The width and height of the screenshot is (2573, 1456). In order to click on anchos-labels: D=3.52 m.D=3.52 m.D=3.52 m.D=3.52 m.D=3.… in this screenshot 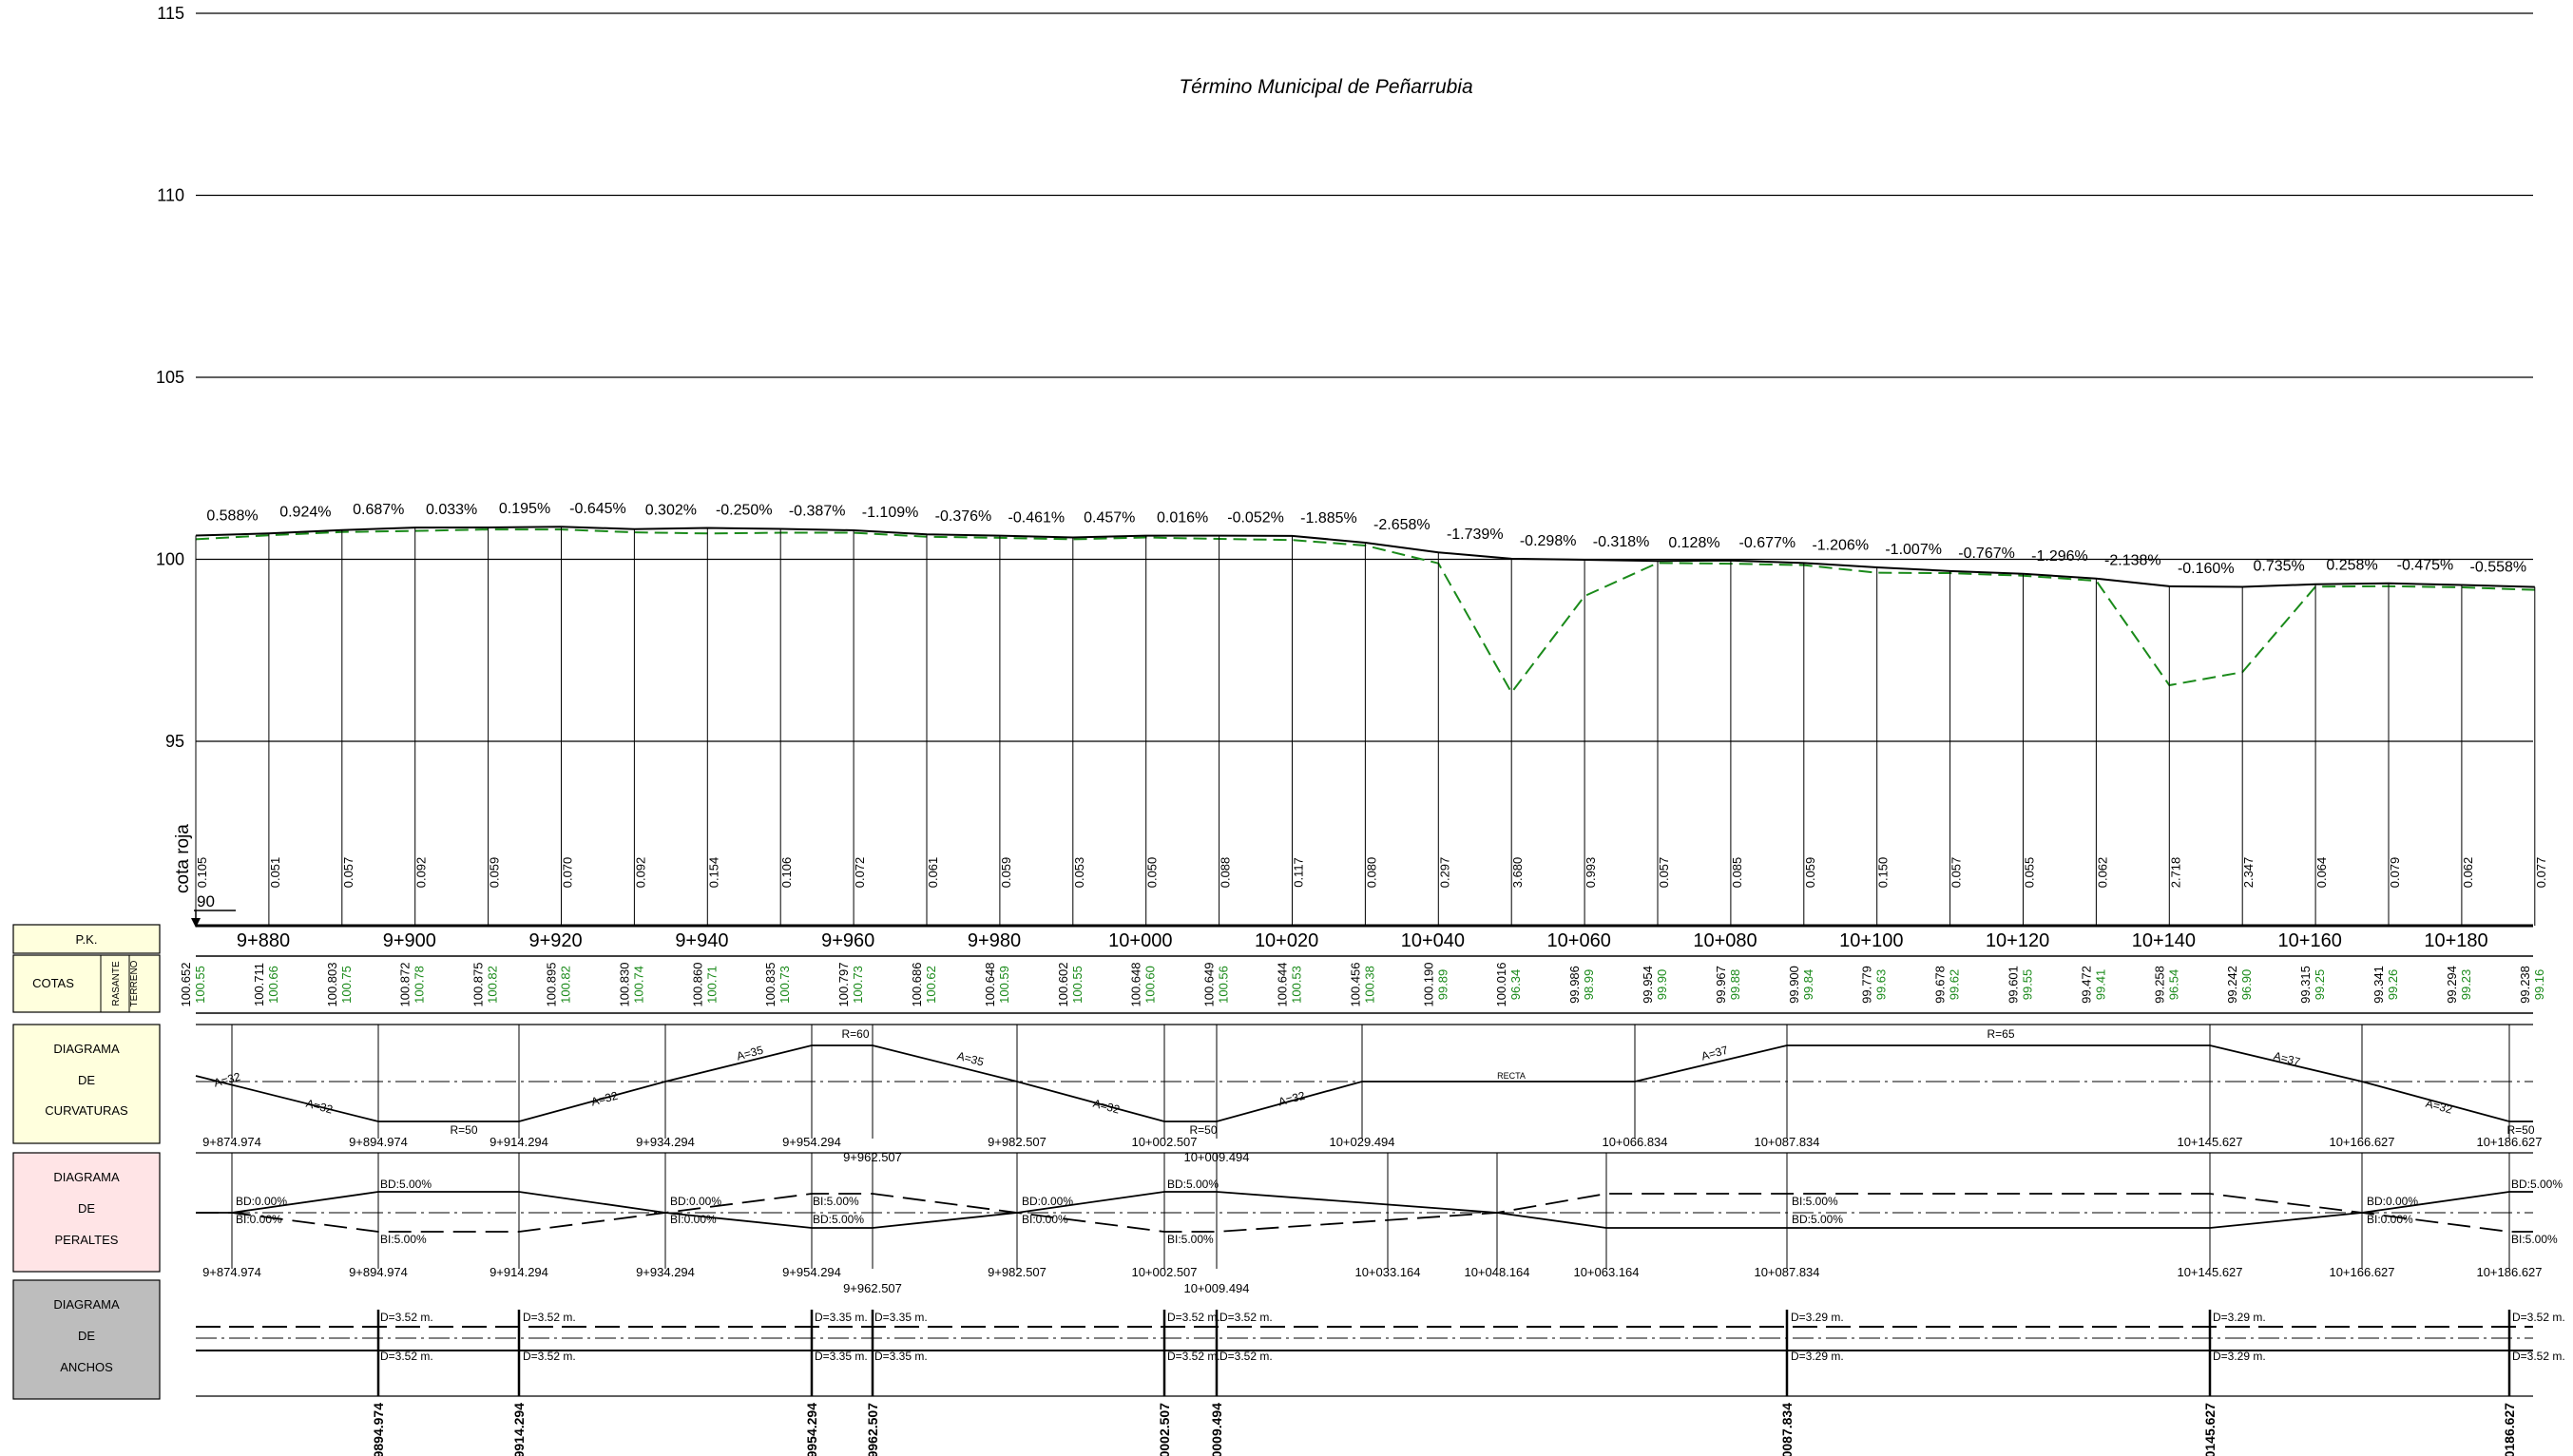, I will do `click(1472, 1337)`.